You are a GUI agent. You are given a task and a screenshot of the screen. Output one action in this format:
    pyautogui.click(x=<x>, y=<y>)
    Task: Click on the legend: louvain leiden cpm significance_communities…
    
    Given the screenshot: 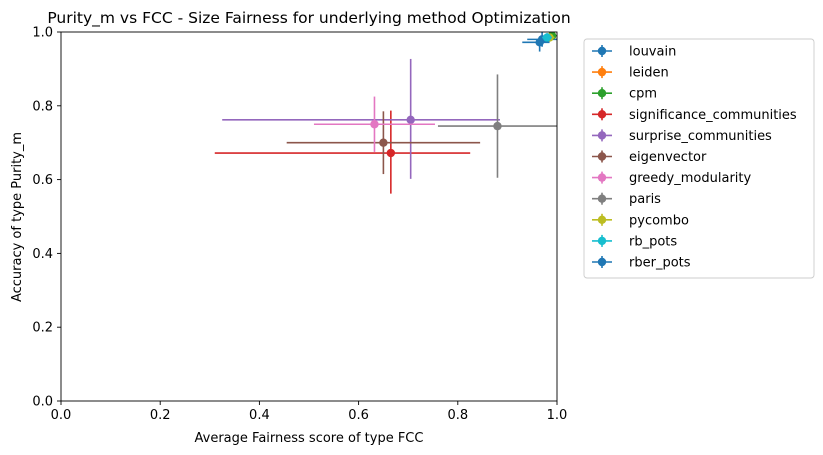 What is the action you would take?
    pyautogui.click(x=699, y=158)
    